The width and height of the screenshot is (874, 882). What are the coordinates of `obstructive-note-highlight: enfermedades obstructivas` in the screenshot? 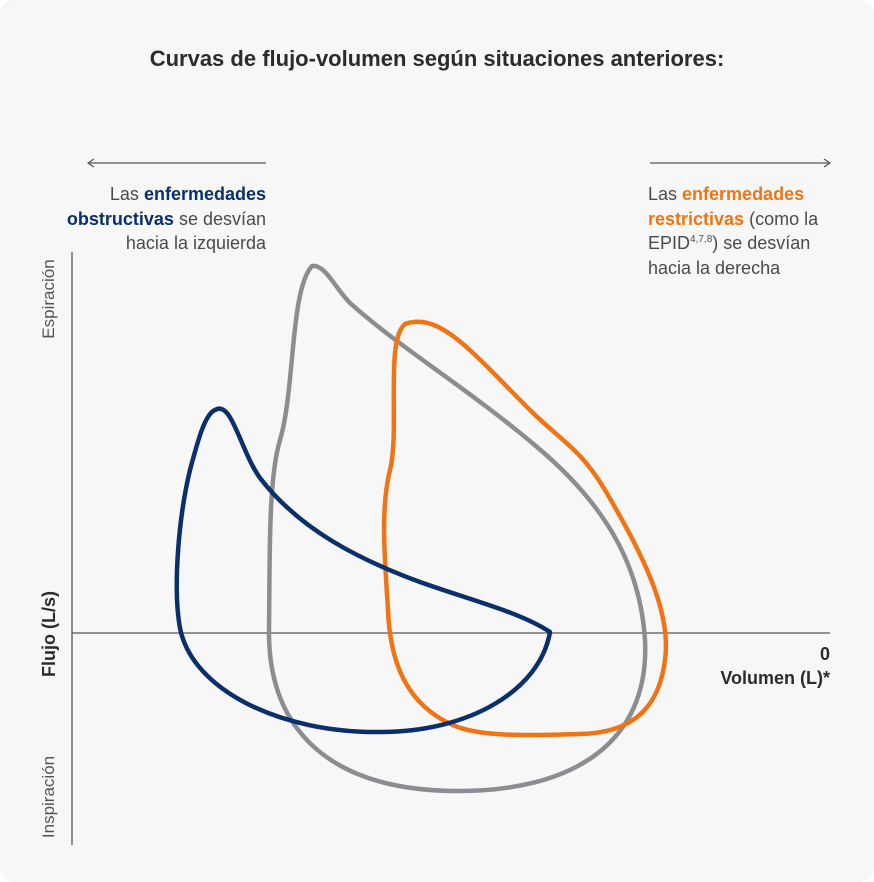 It's located at (166, 206).